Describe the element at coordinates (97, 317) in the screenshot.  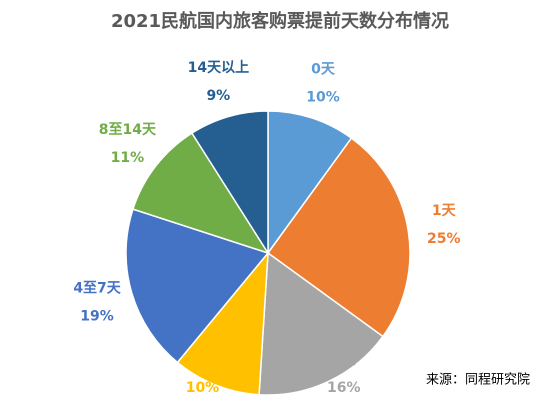
I see `value-label: 19%` at that location.